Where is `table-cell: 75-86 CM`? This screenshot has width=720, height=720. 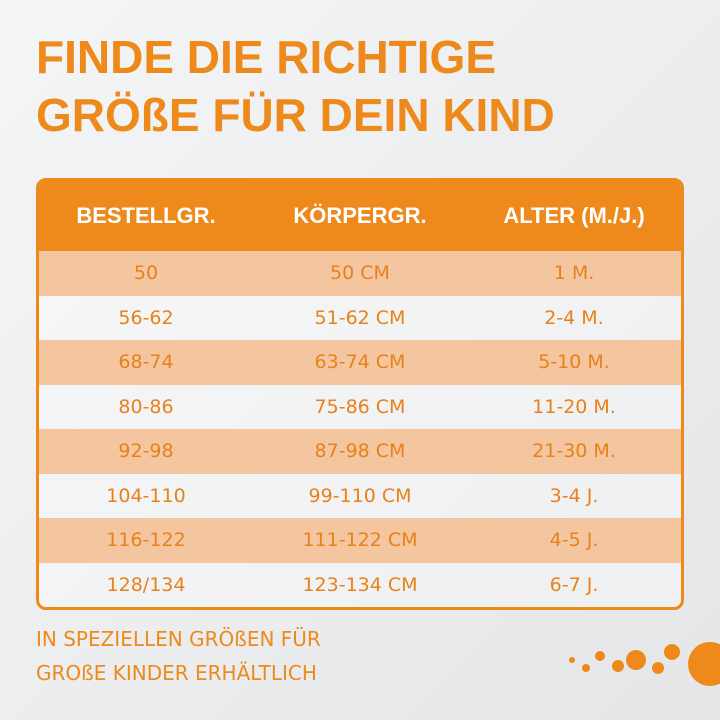
table-cell: 75-86 CM is located at coordinates (360, 406).